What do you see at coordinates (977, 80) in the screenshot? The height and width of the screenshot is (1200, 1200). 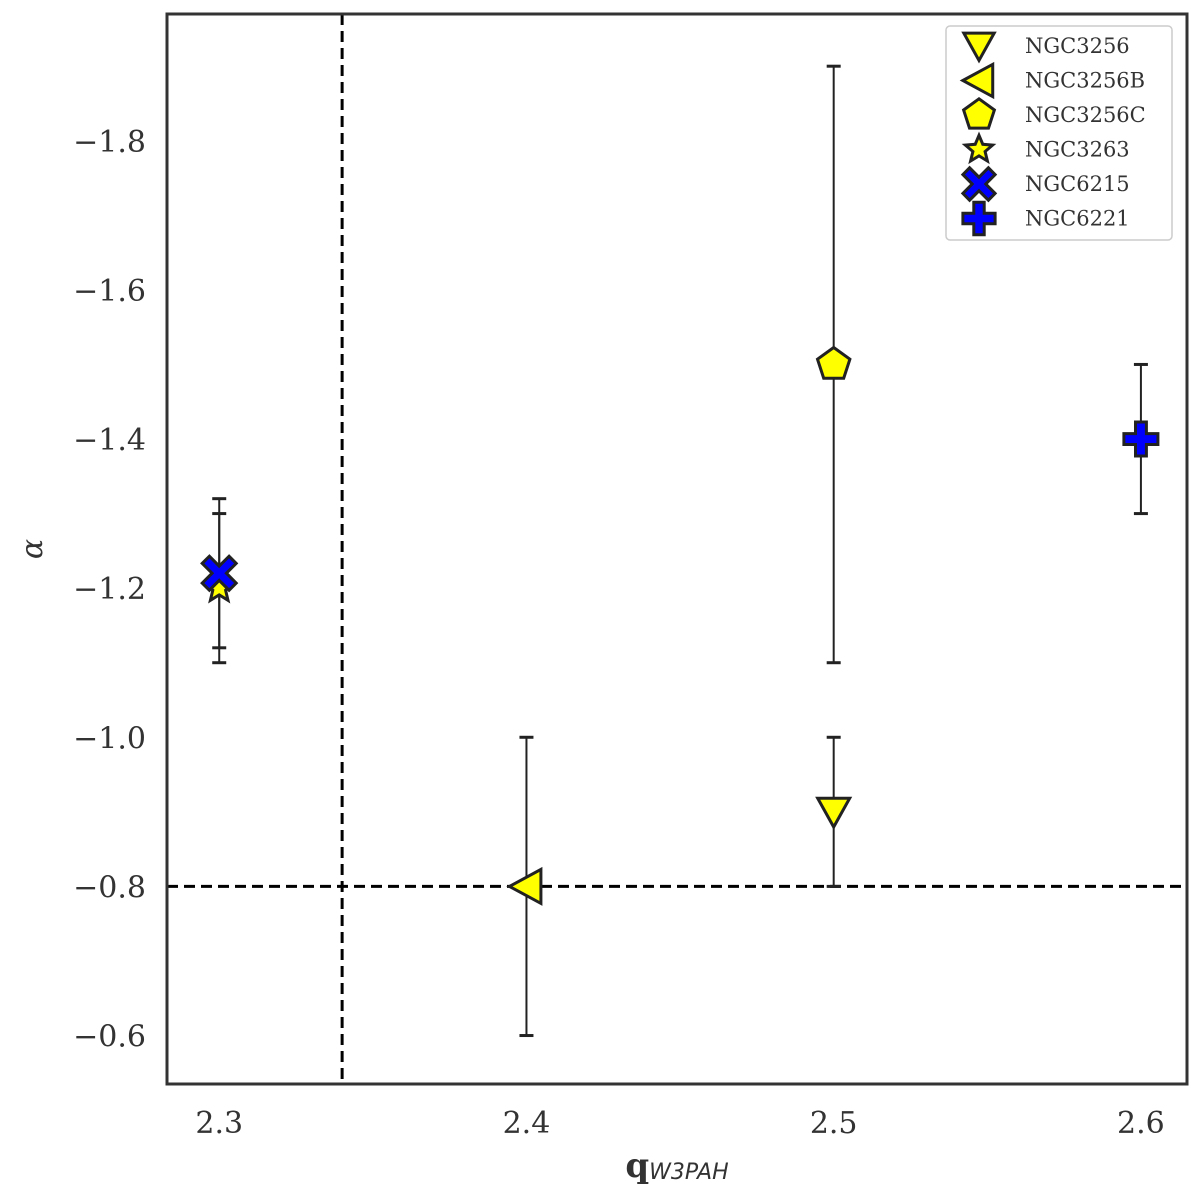 I see `legend-marker-ngc3256b` at bounding box center [977, 80].